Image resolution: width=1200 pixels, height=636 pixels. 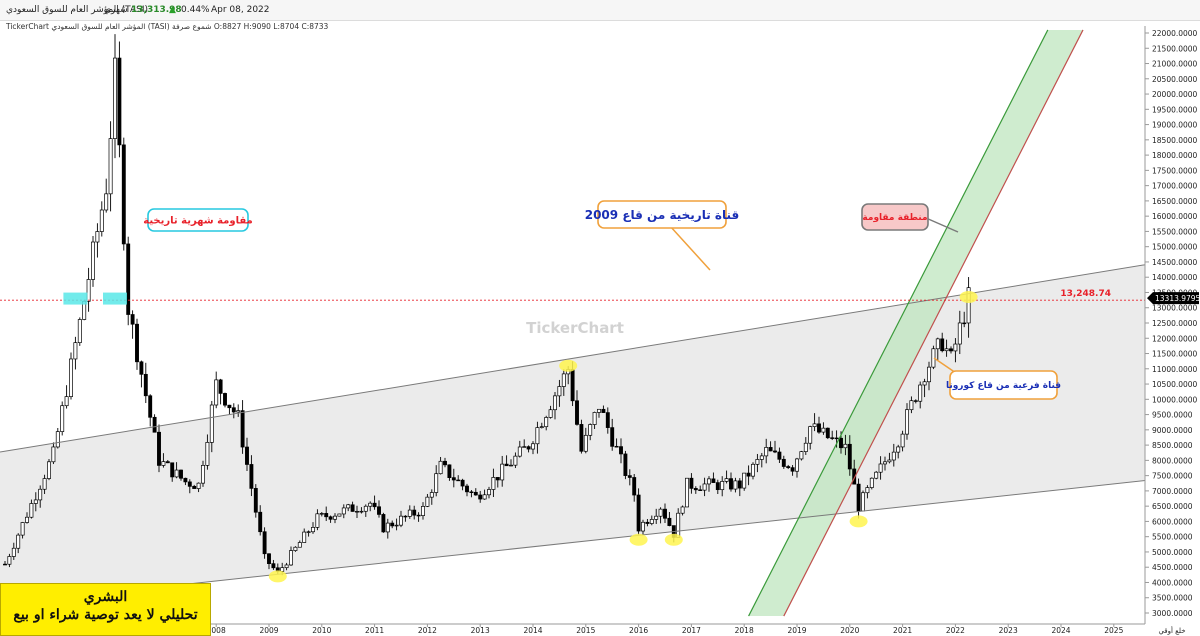 What do you see at coordinates (942, 225) in the screenshot?
I see `resistance-zone-callout-pointer` at bounding box center [942, 225].